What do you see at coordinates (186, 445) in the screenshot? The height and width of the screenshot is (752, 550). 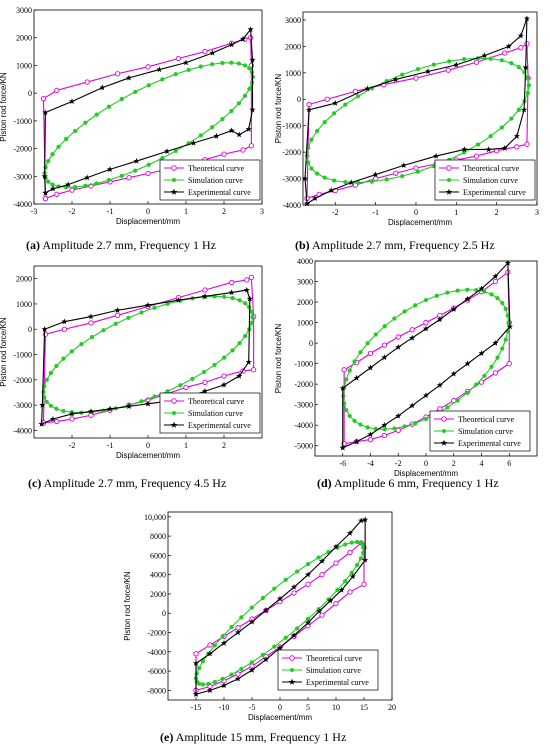 I see `x-tick-label: 1` at bounding box center [186, 445].